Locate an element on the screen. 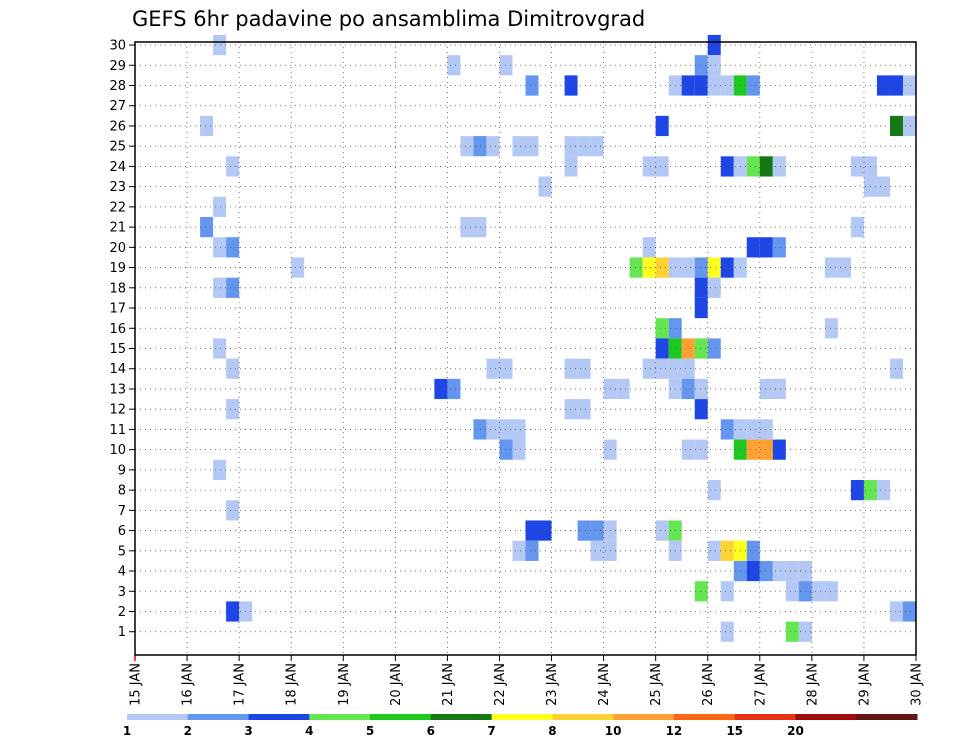  y-tick-label-13: 13 is located at coordinates (117, 389).